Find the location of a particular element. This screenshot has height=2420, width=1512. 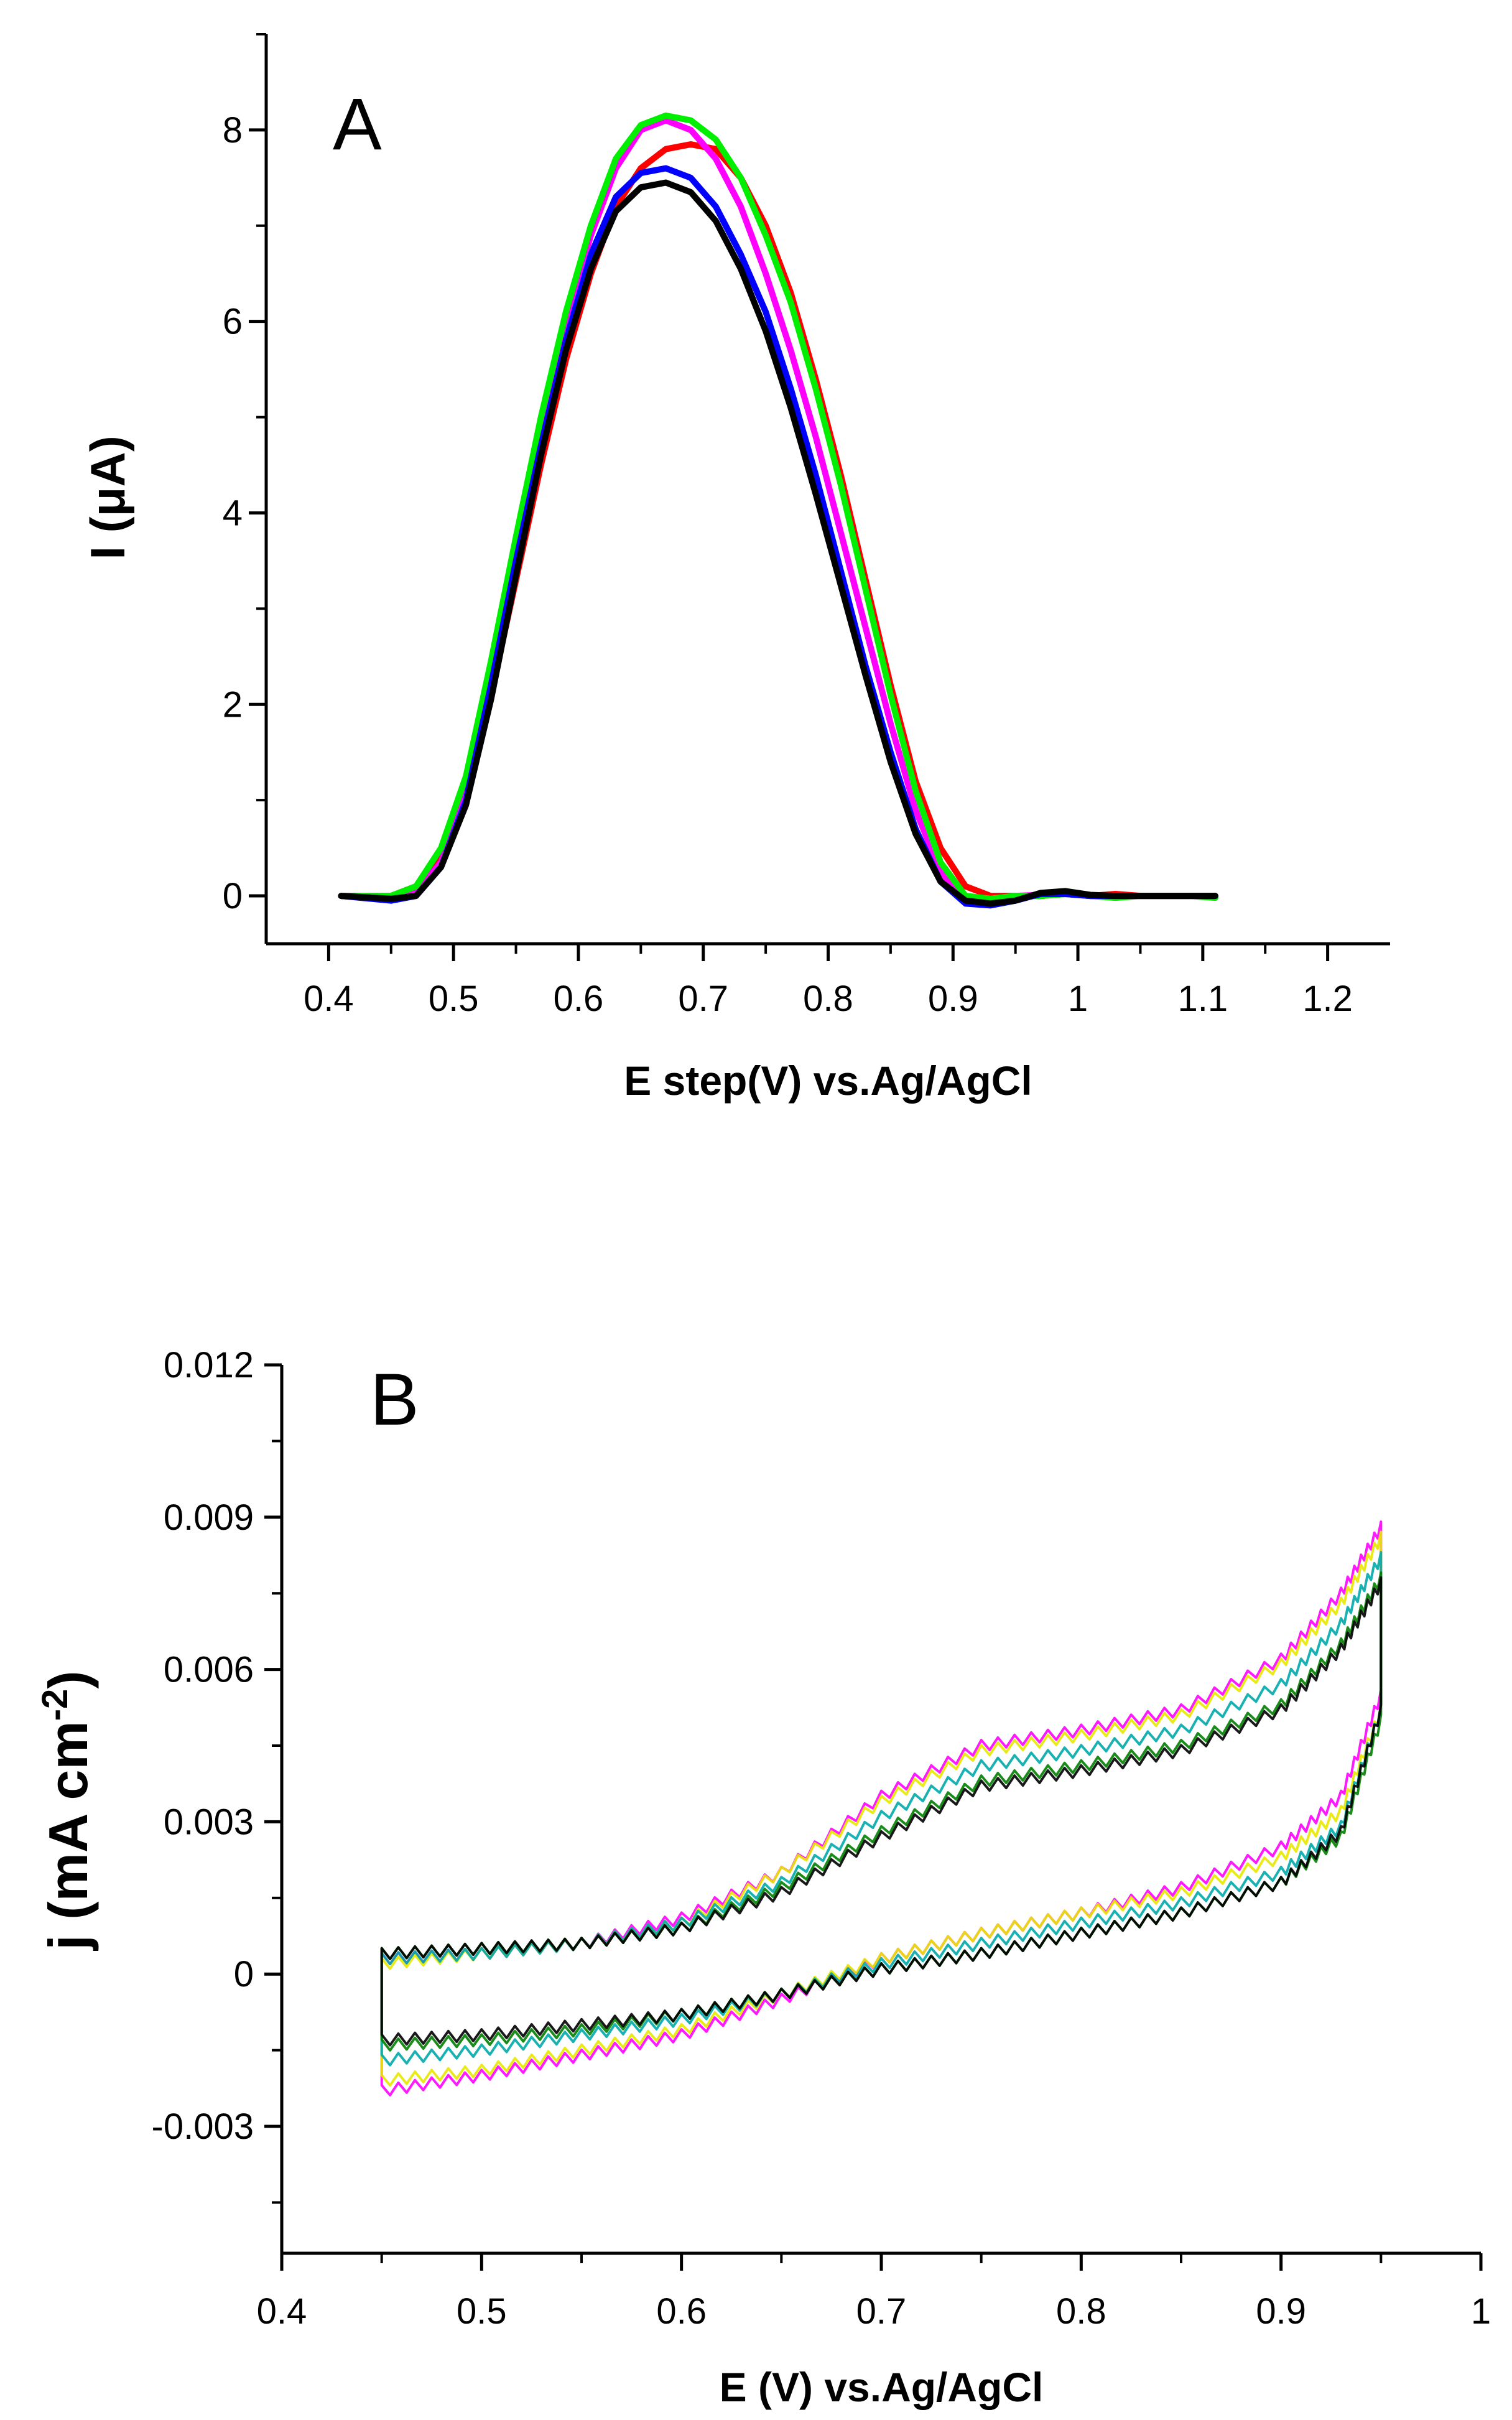

series-cyan-loop is located at coordinates (881, 1809).